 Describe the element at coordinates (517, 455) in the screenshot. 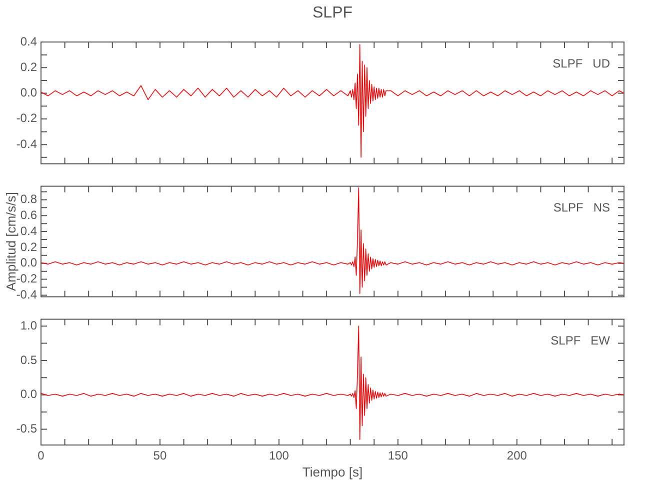

I see `x-tick-label: 200` at that location.